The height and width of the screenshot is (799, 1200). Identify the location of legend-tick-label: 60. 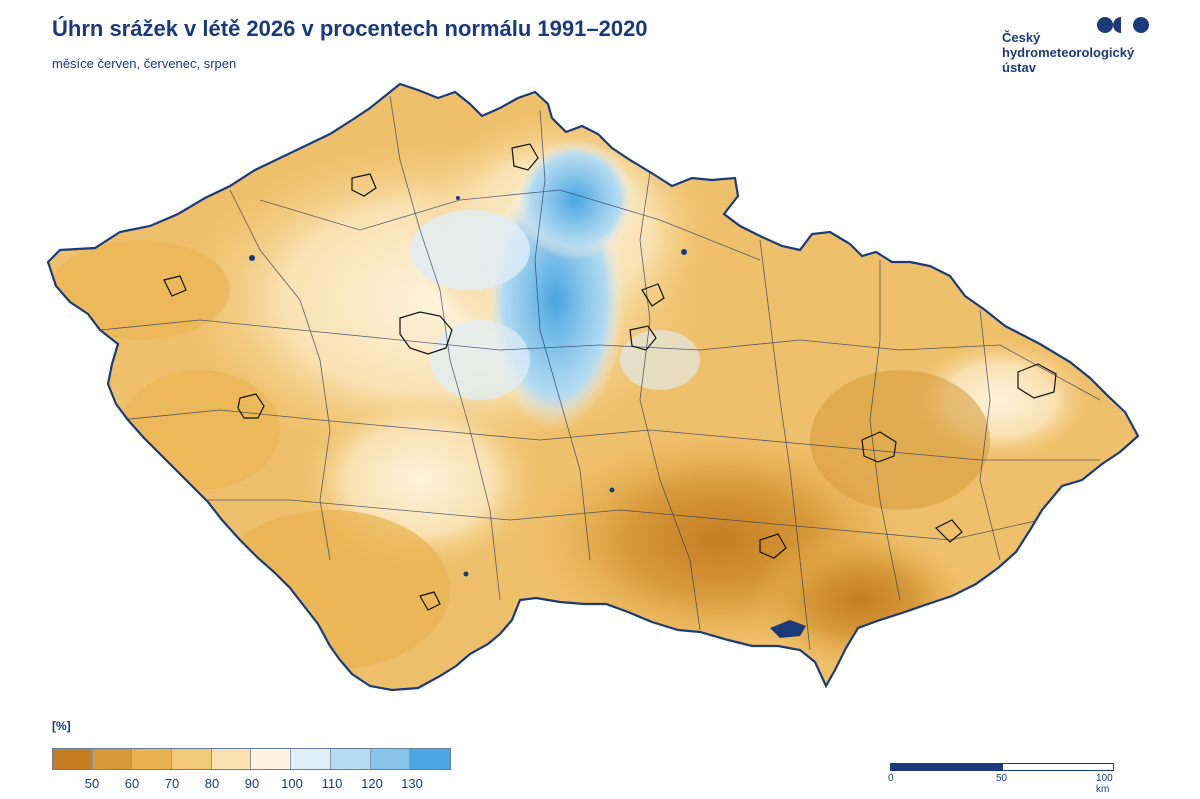
(132, 783).